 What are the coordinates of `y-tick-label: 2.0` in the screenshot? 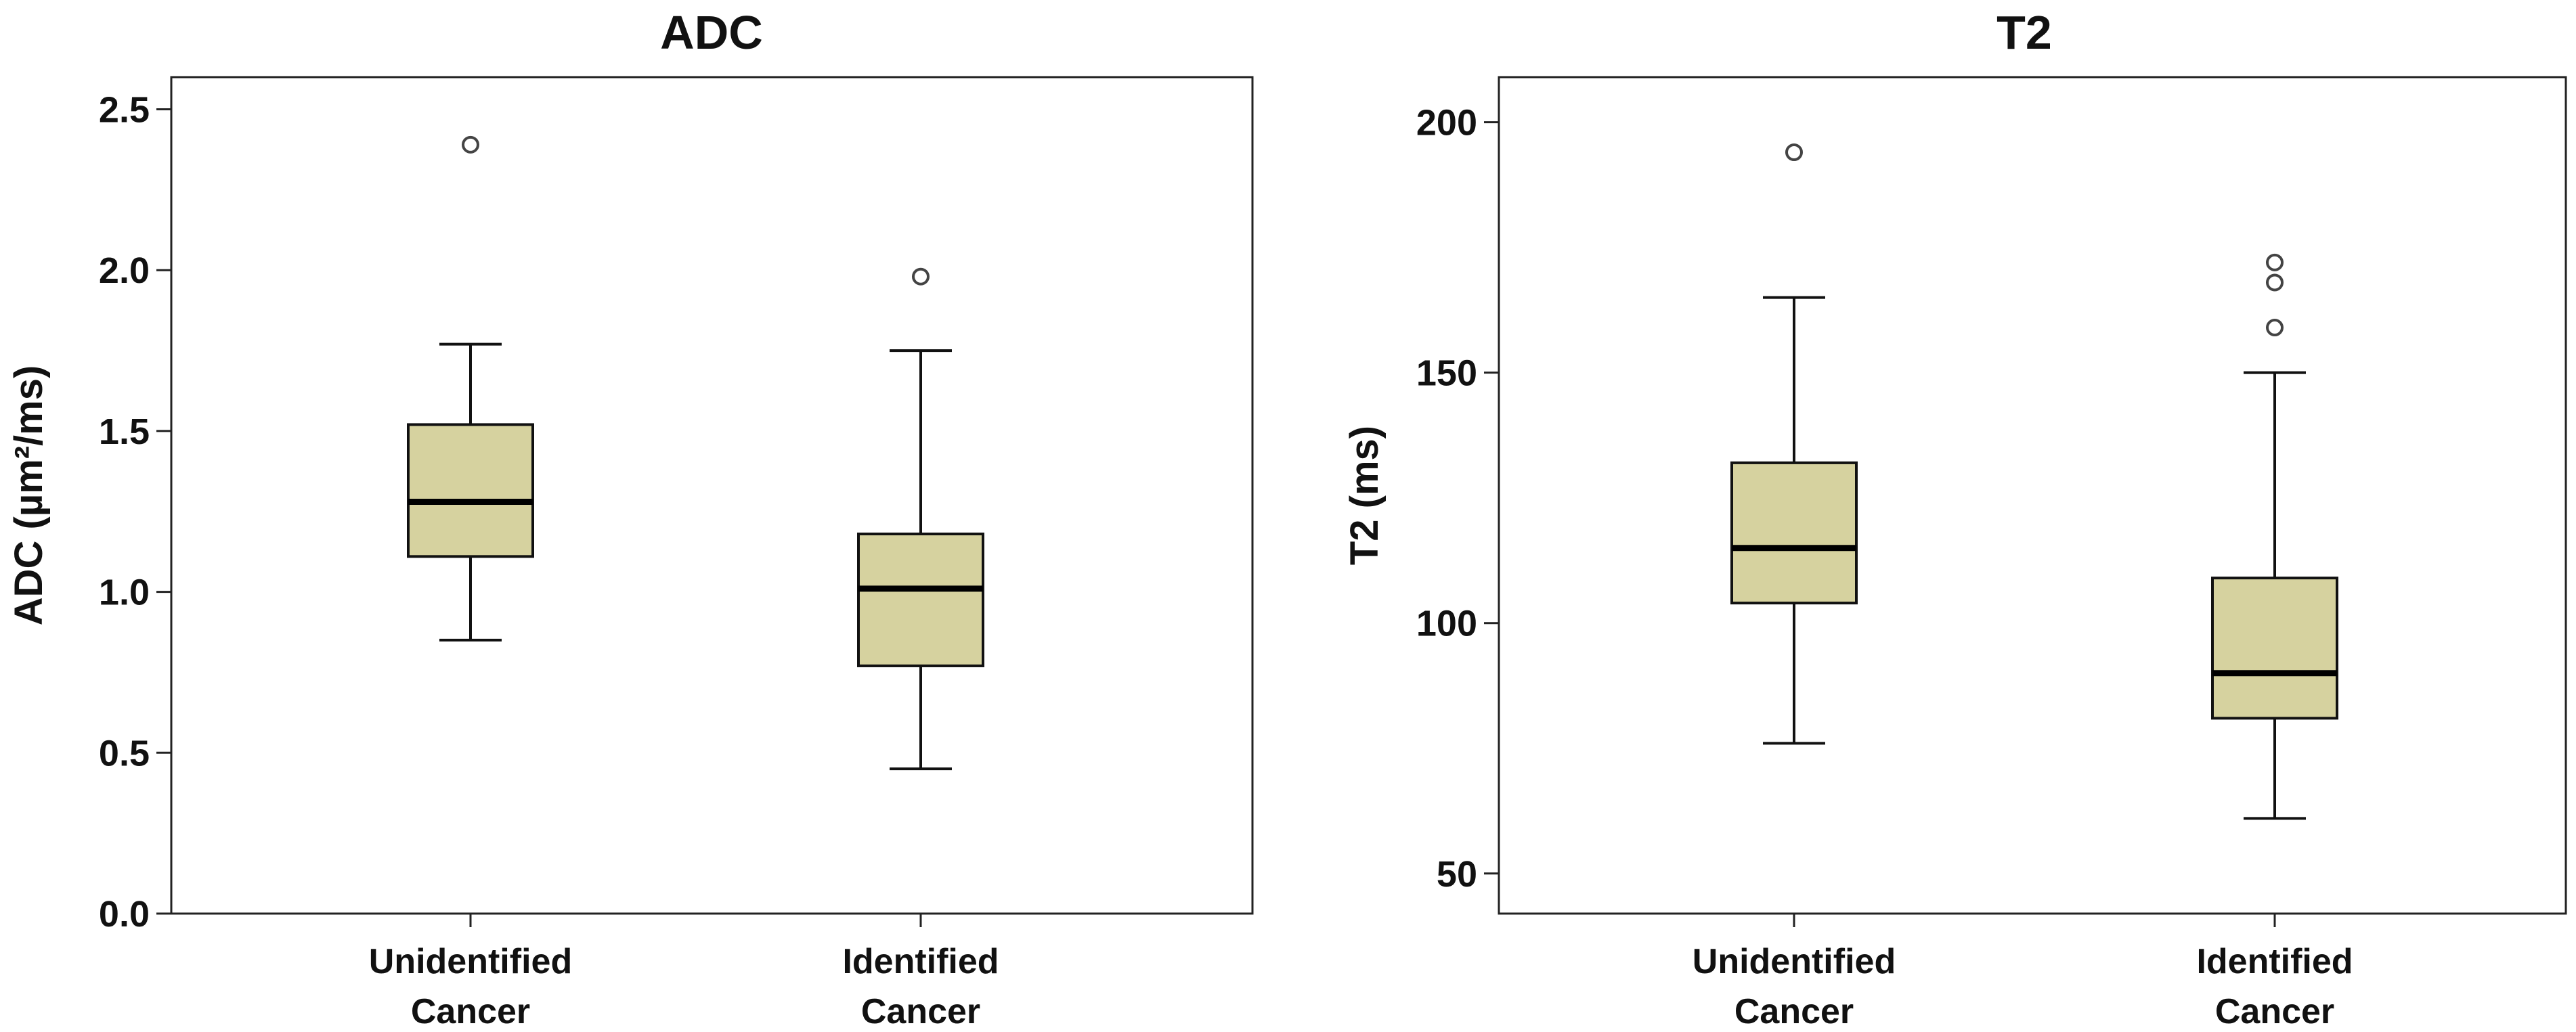 It's located at (124, 270).